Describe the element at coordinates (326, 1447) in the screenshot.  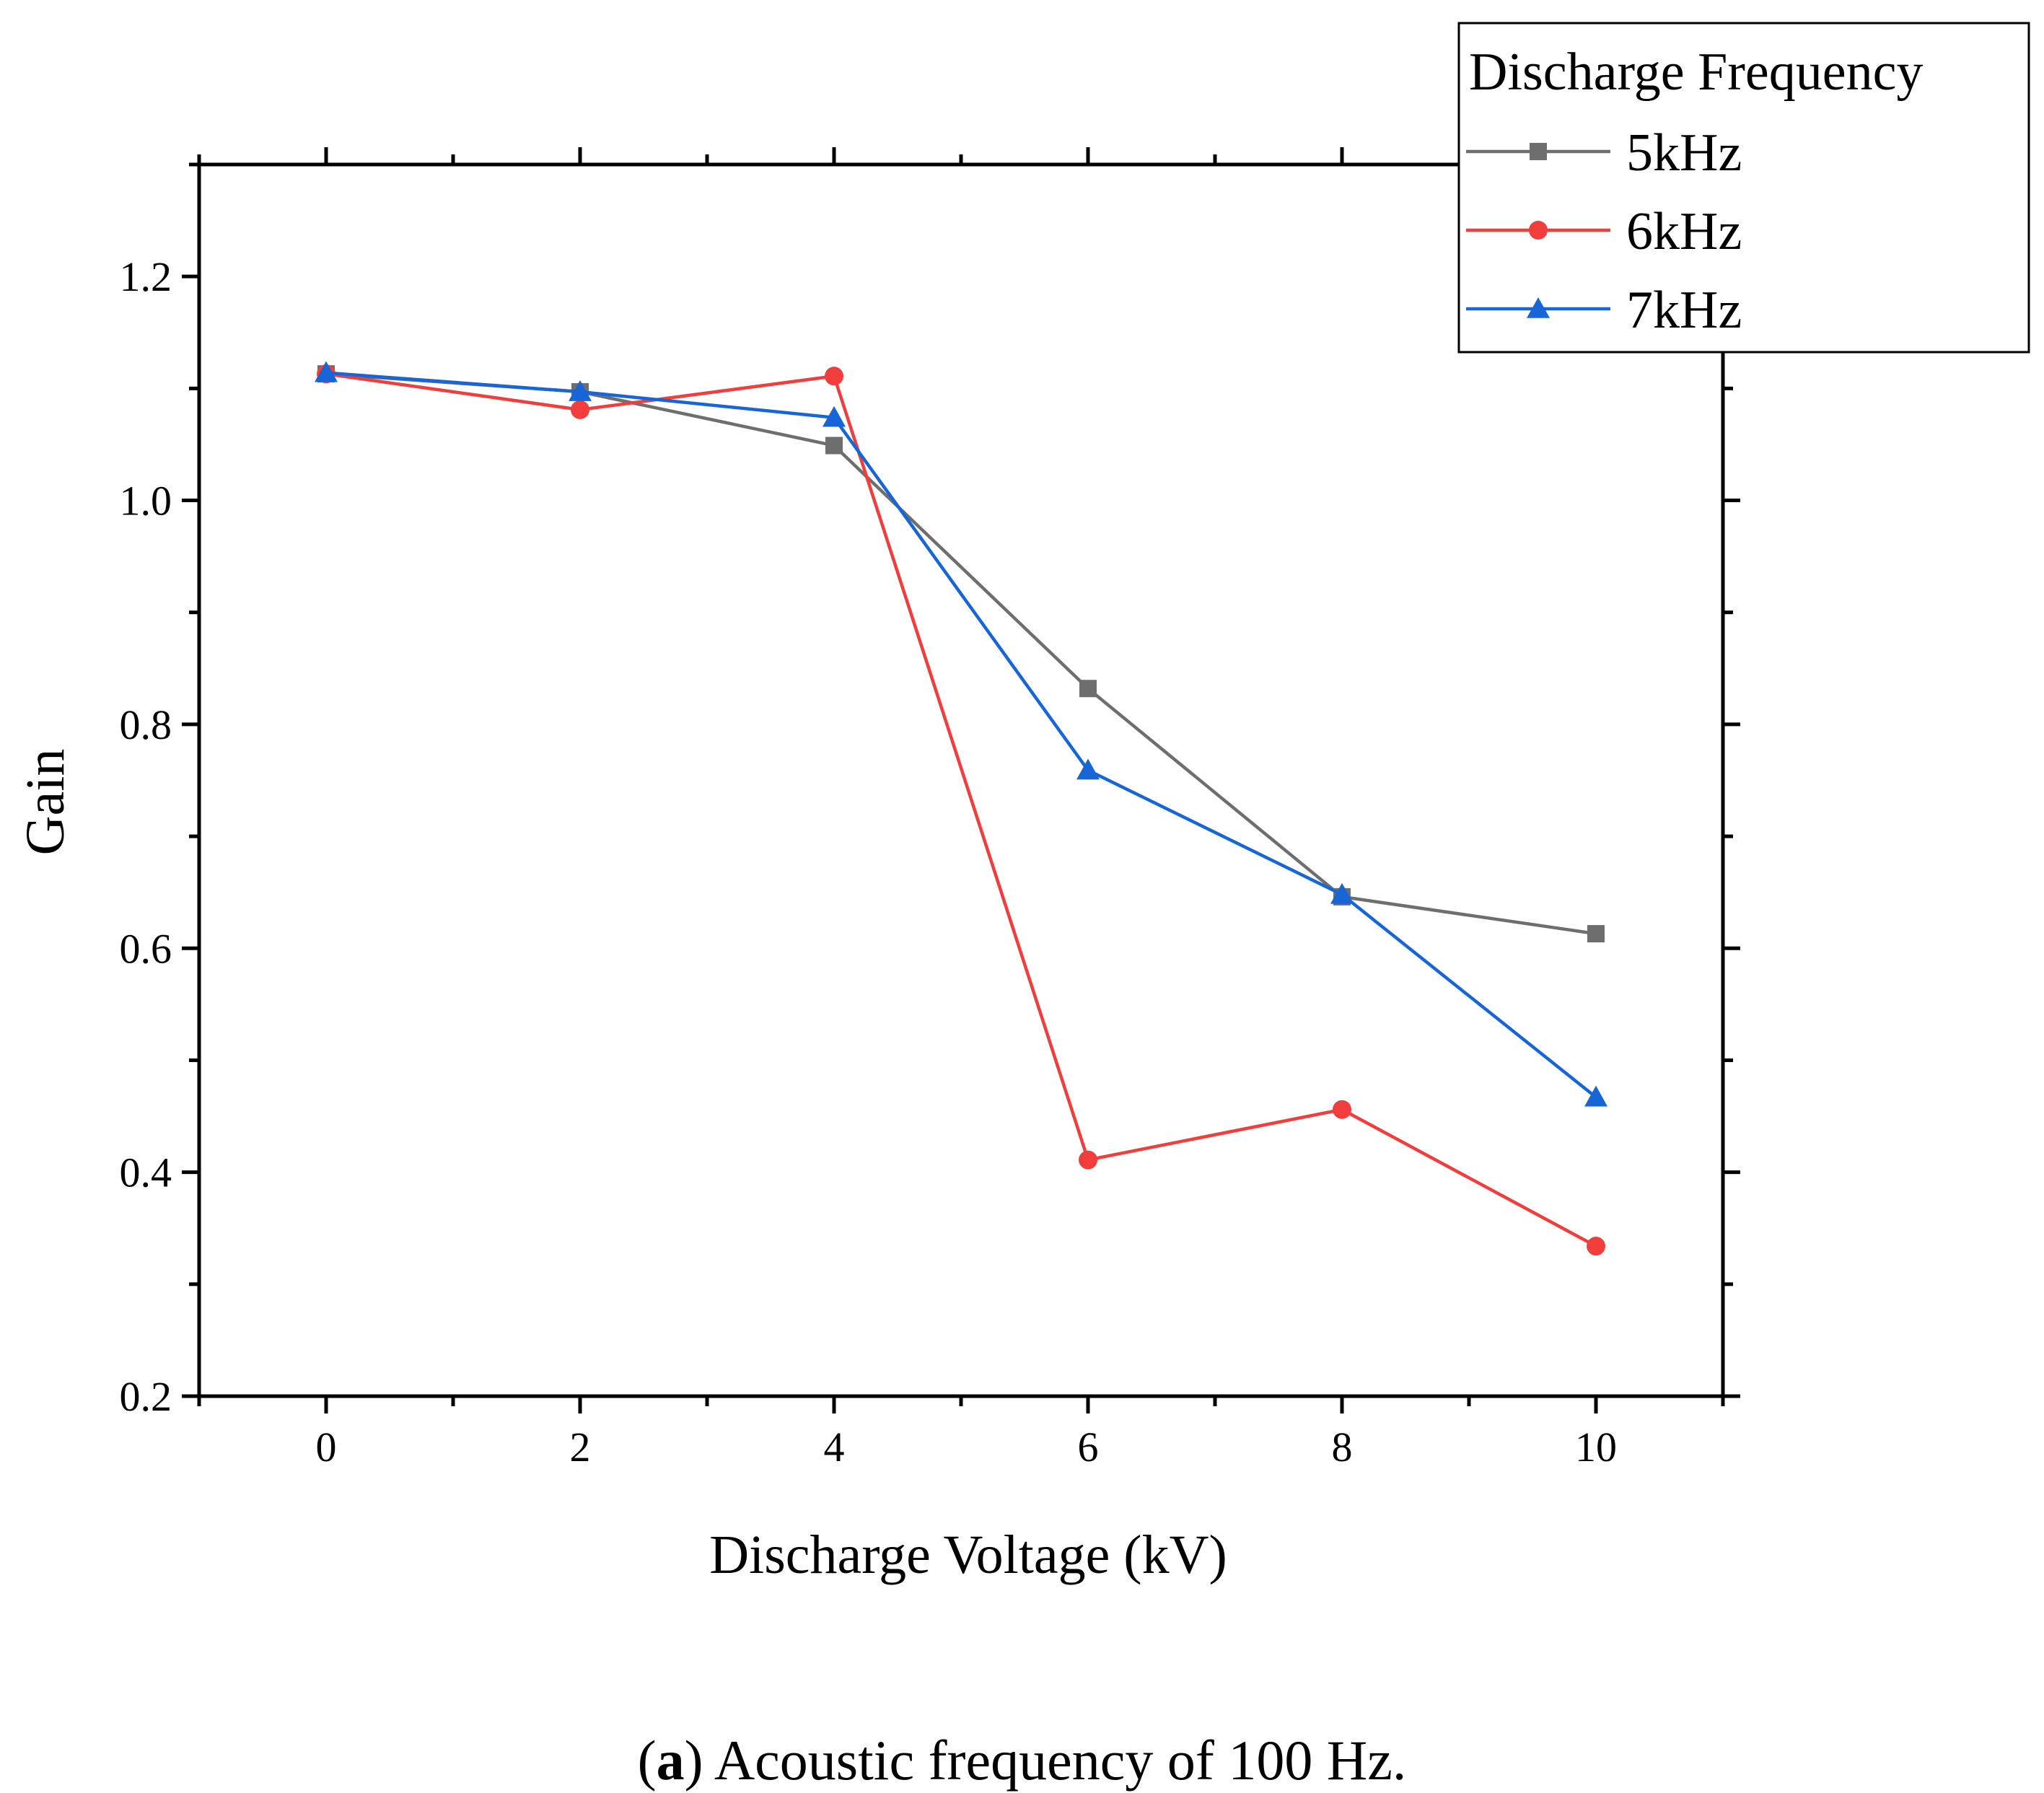
I see `x-tick-label: 0` at that location.